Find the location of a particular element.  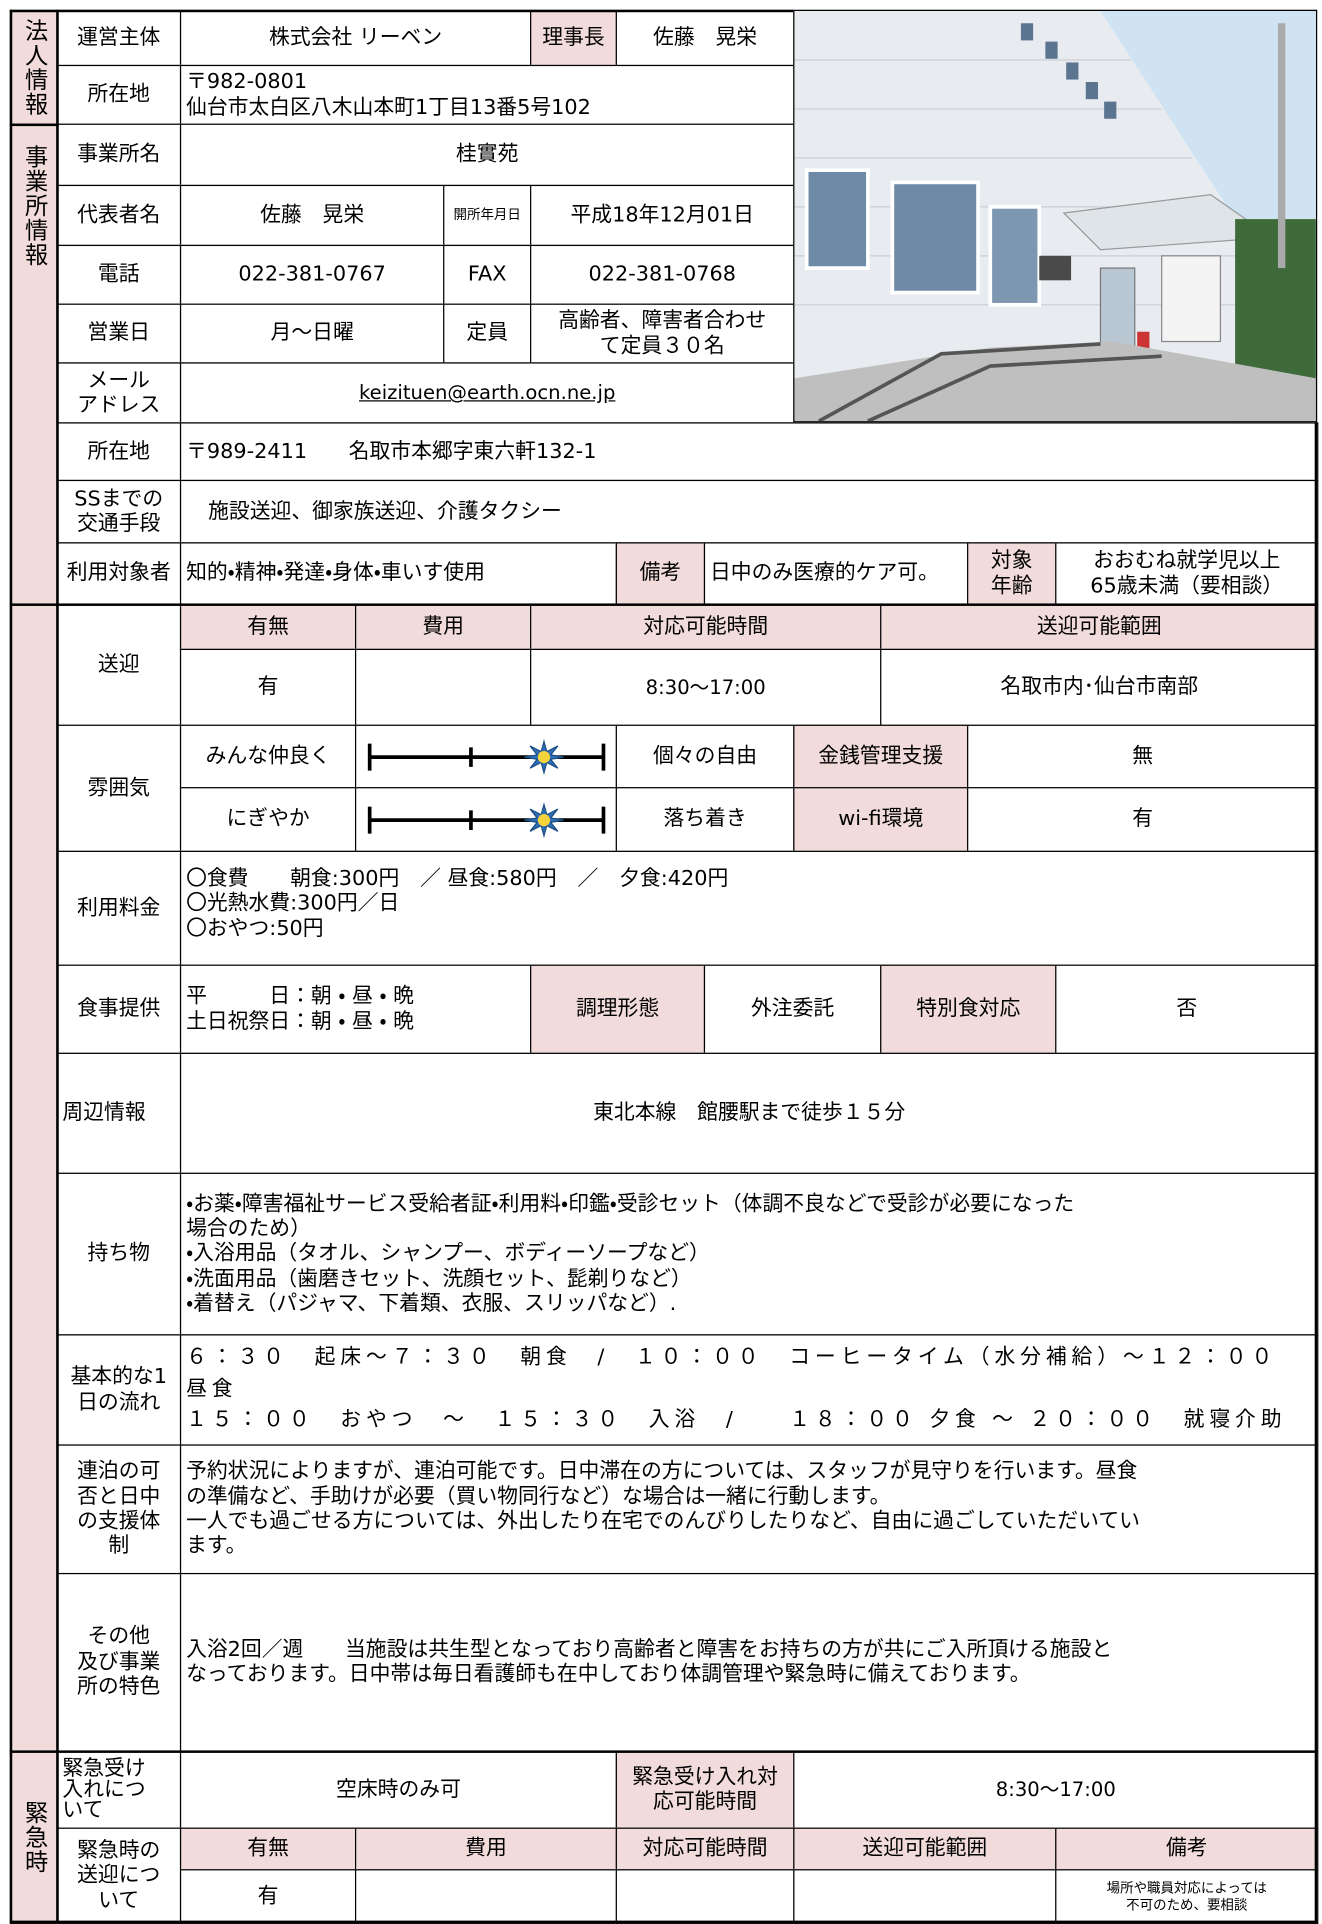

cell-text: 個々の自由 is located at coordinates (705, 756).